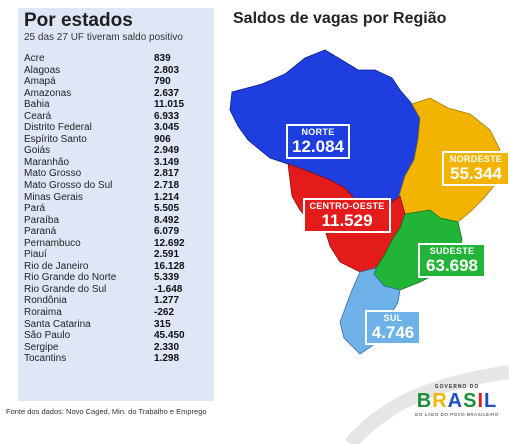 The image size is (509, 444). I want to click on state-value: 8.492, so click(167, 220).